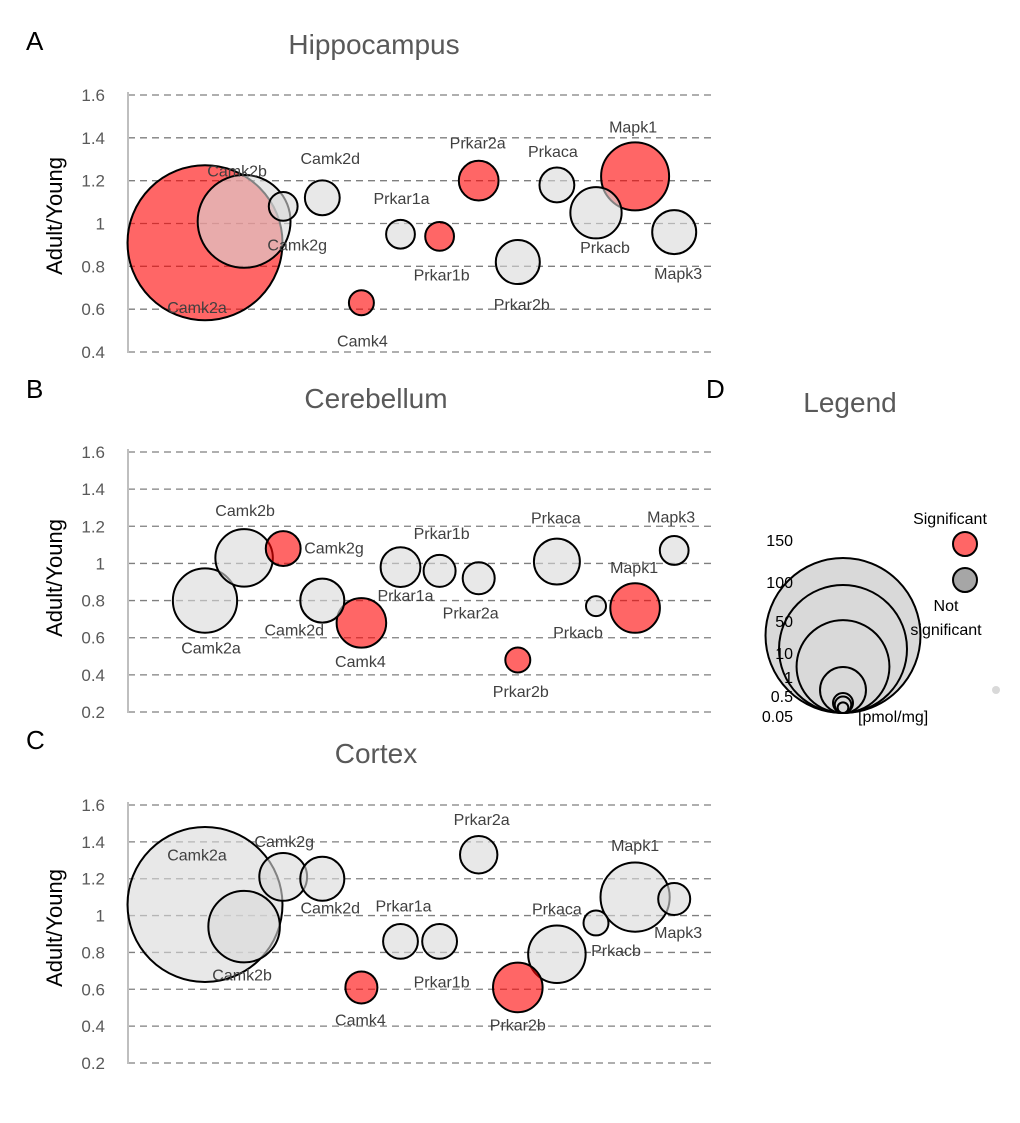  What do you see at coordinates (965, 580) in the screenshot?
I see `legend-not-significant-marker` at bounding box center [965, 580].